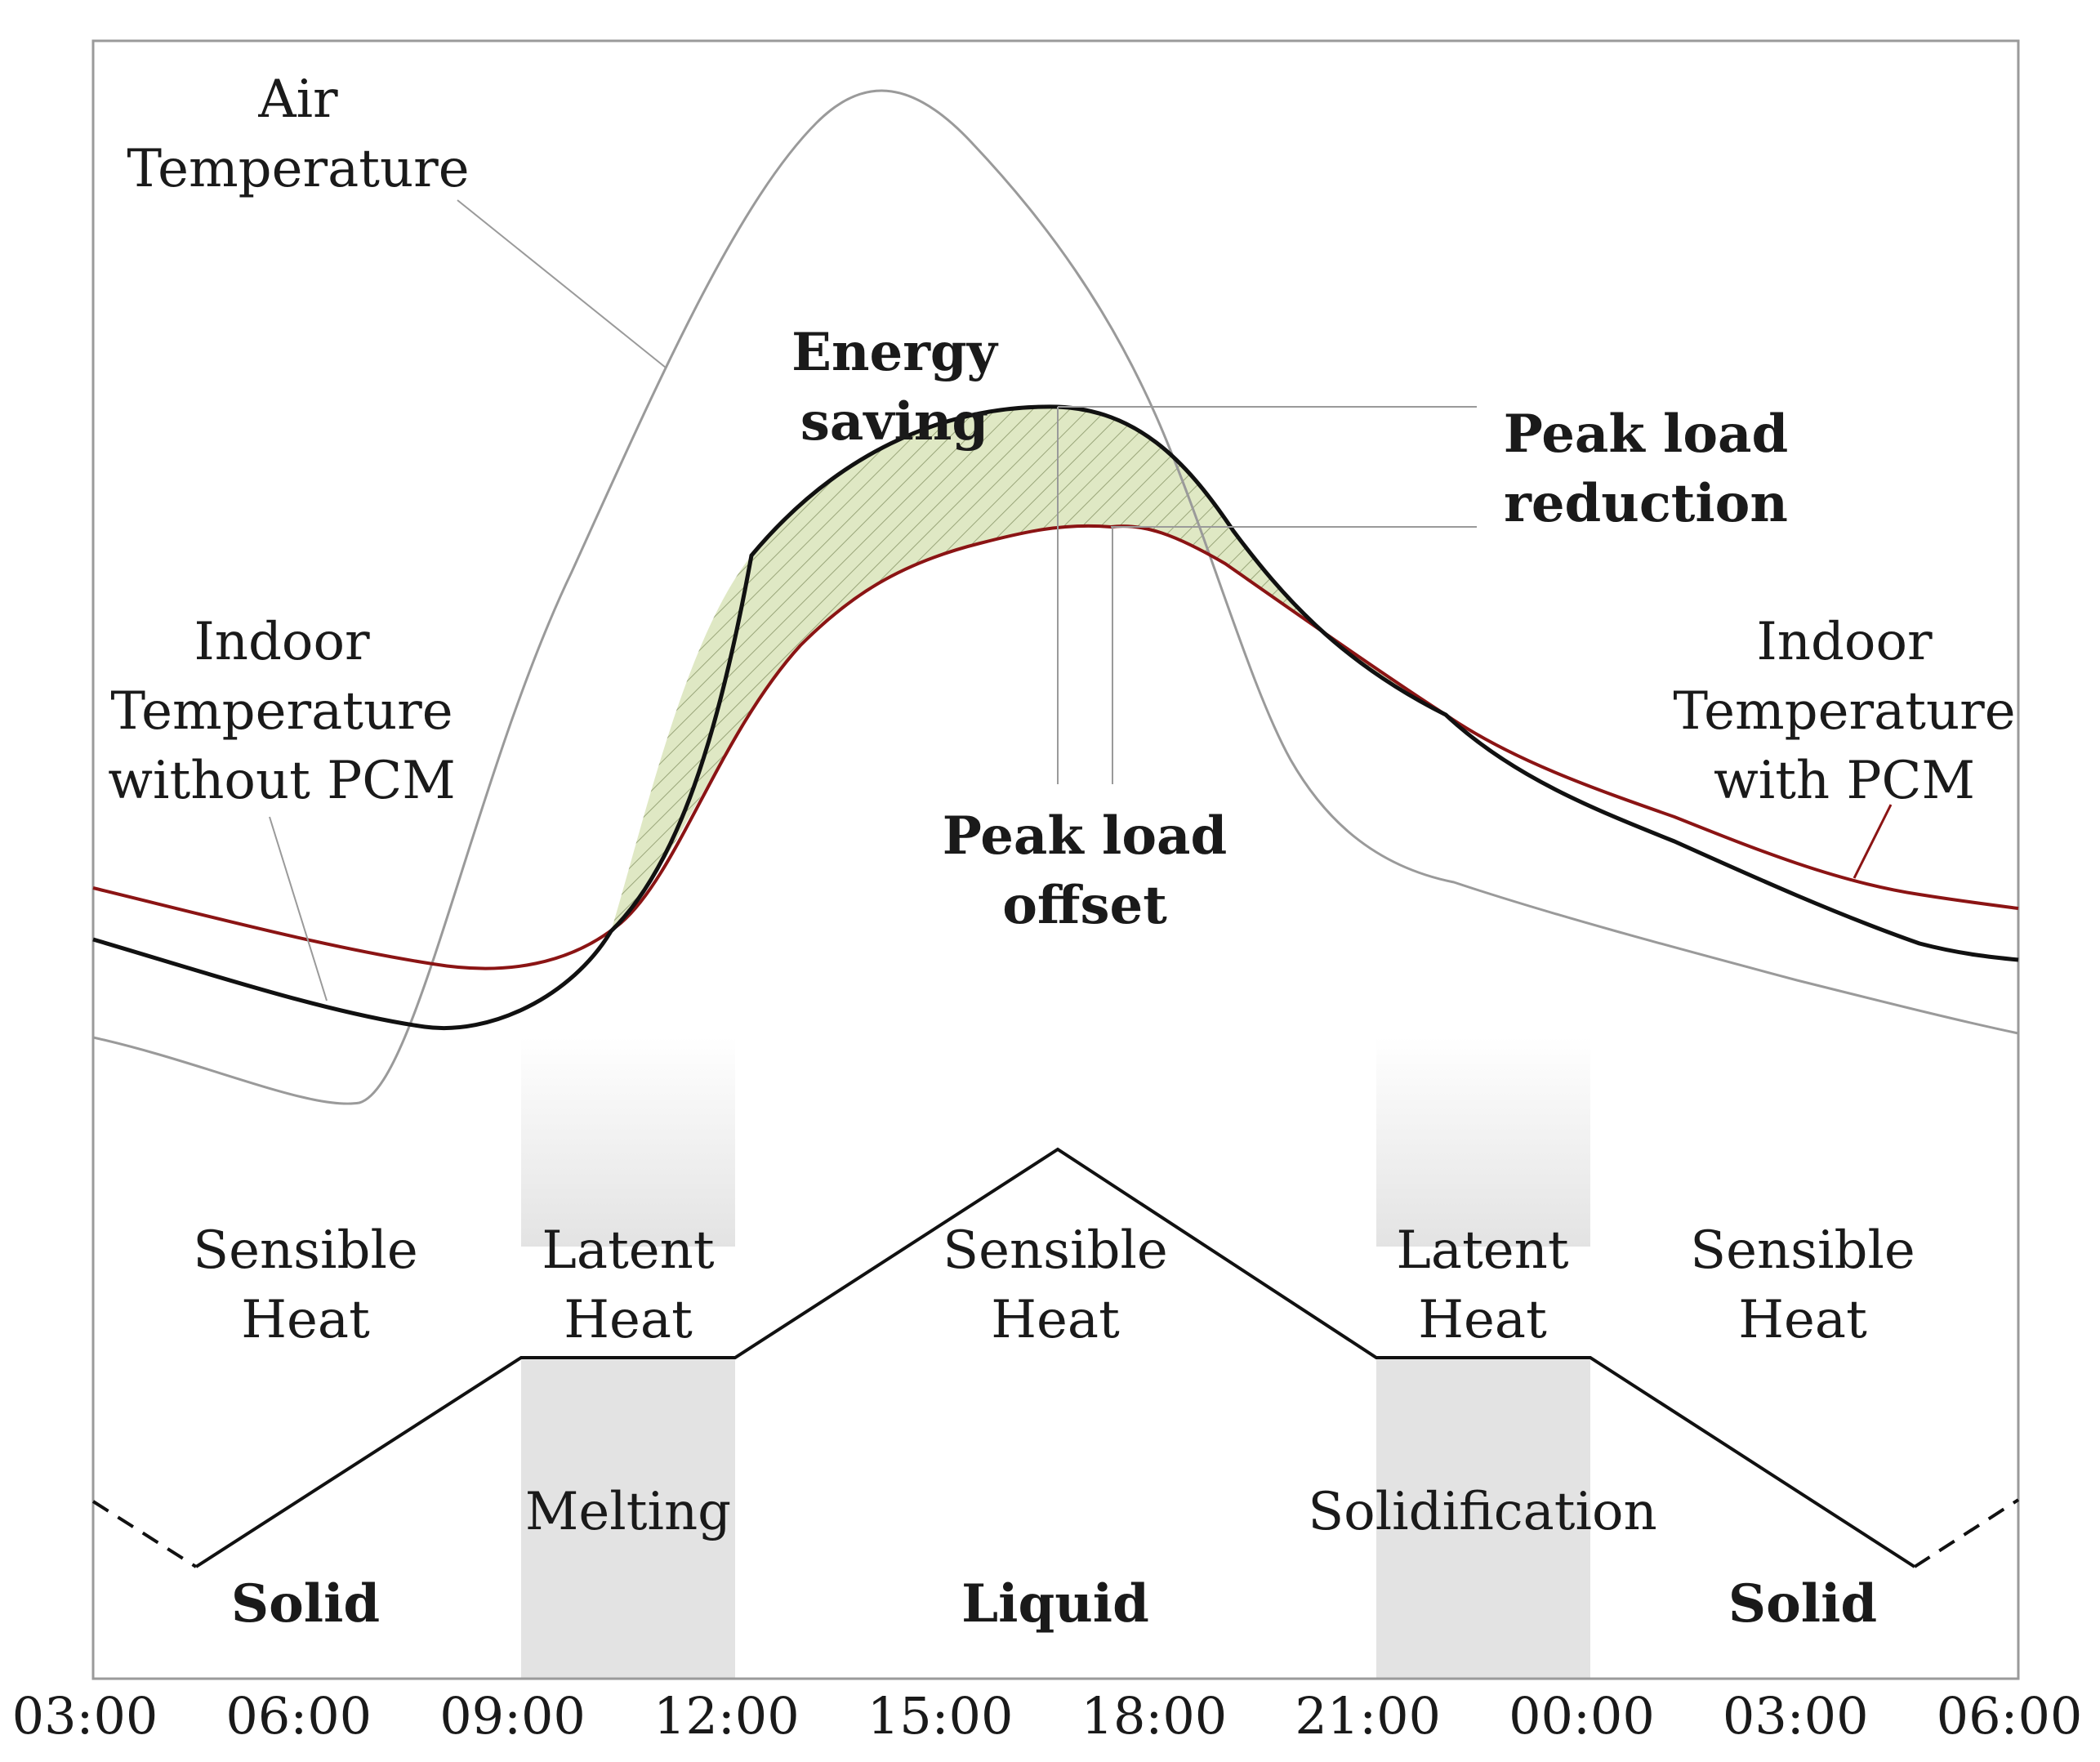 The image size is (2100, 1762). What do you see at coordinates (282, 642) in the screenshot?
I see `indoor-without-label-line1: Indoor` at bounding box center [282, 642].